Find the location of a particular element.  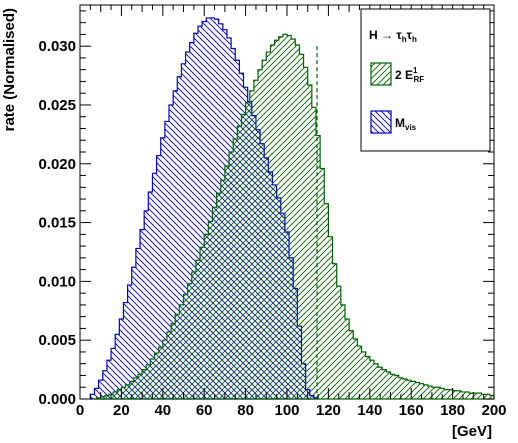

y-tick-label: 0.025 is located at coordinates (57, 105).